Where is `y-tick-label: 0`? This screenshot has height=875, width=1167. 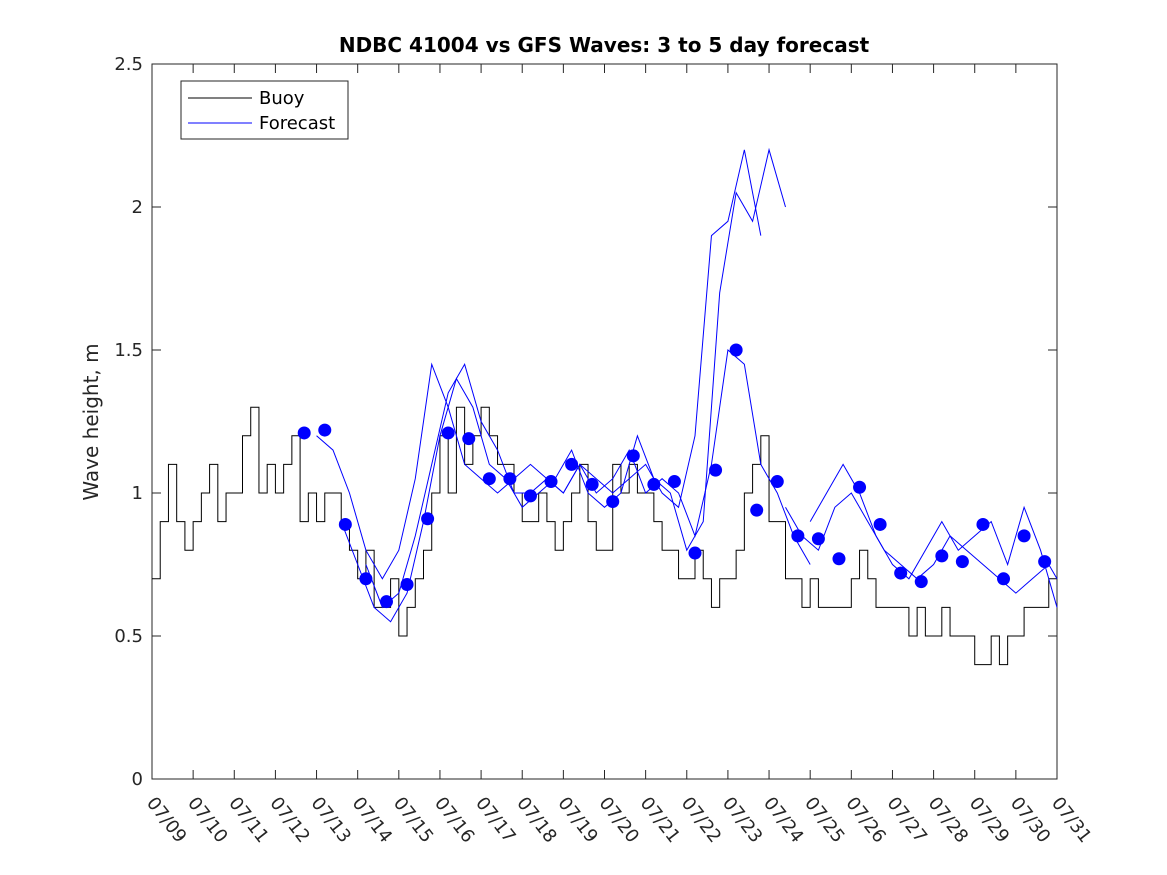
y-tick-label: 0 is located at coordinates (137, 779).